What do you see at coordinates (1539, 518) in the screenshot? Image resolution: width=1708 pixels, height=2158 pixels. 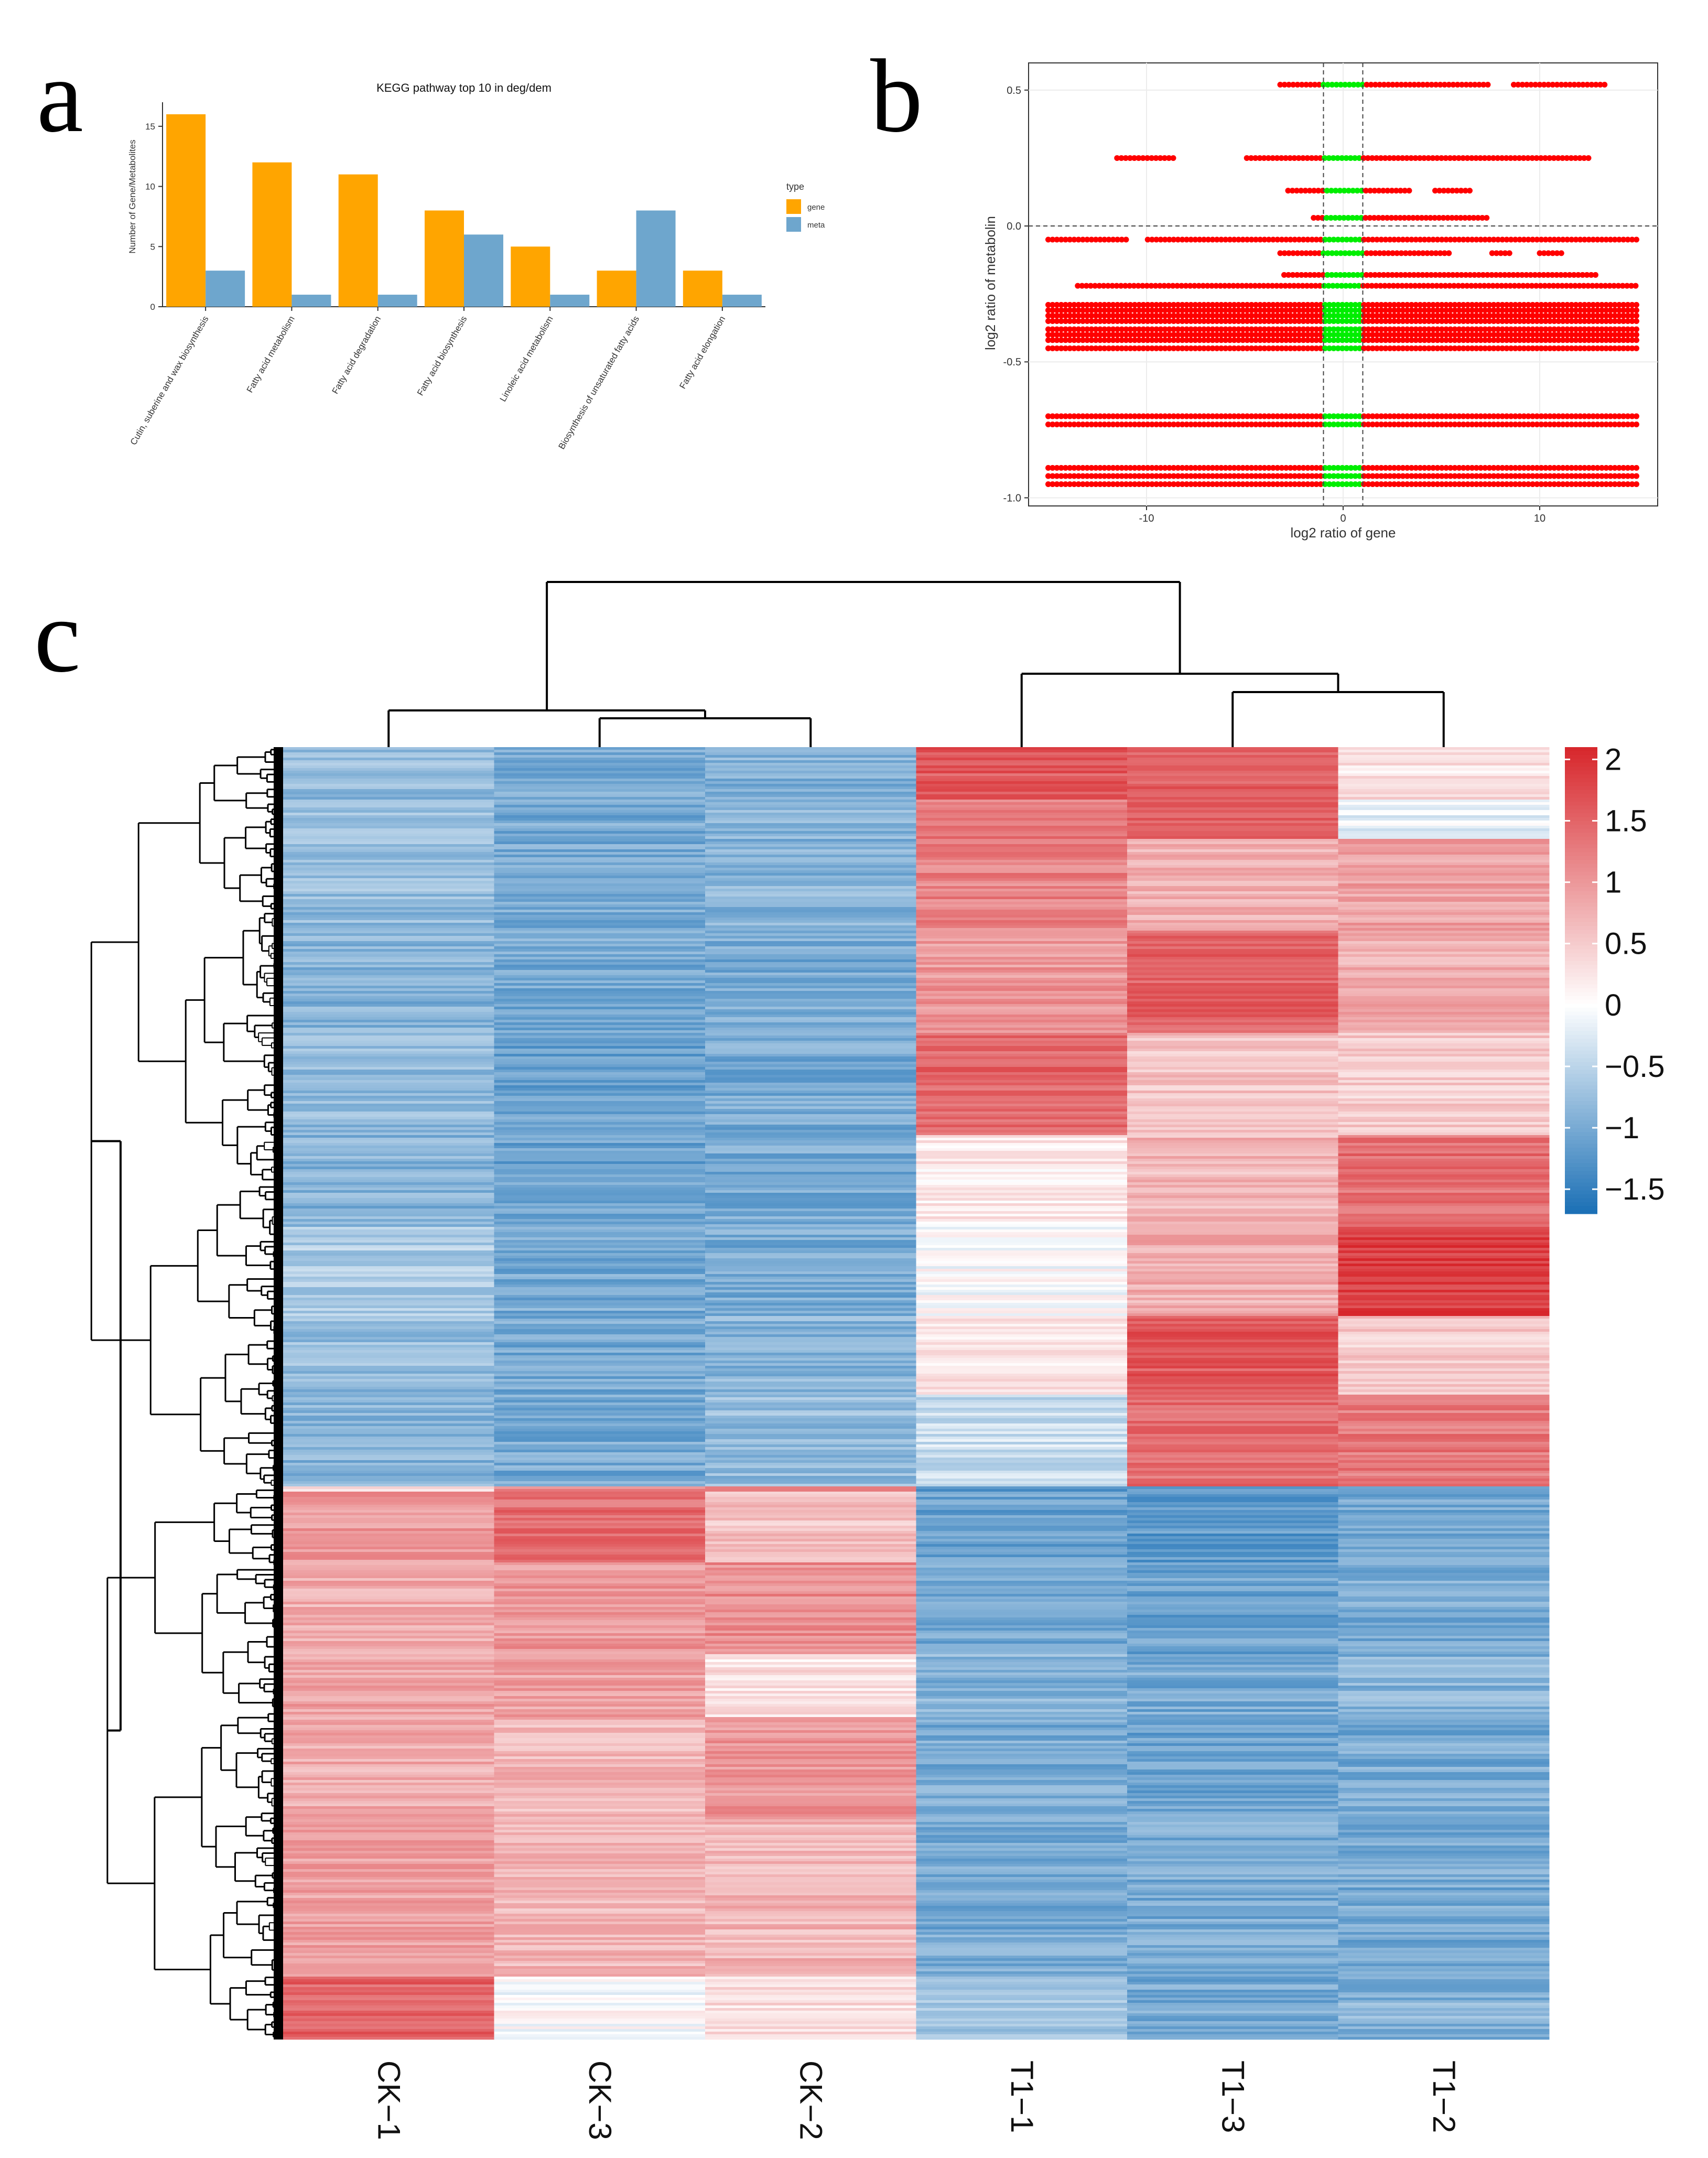 I see `scatter-x-tick-label: 10` at bounding box center [1539, 518].